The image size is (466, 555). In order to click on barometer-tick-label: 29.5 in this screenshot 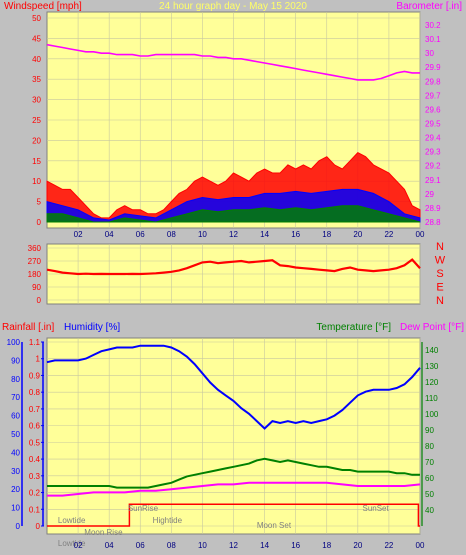, I will do `click(433, 124)`.